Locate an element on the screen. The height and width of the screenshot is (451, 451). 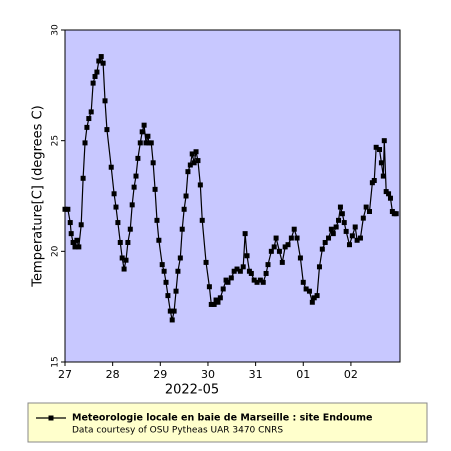
y-tick-label: 30 is located at coordinates (56, 30).